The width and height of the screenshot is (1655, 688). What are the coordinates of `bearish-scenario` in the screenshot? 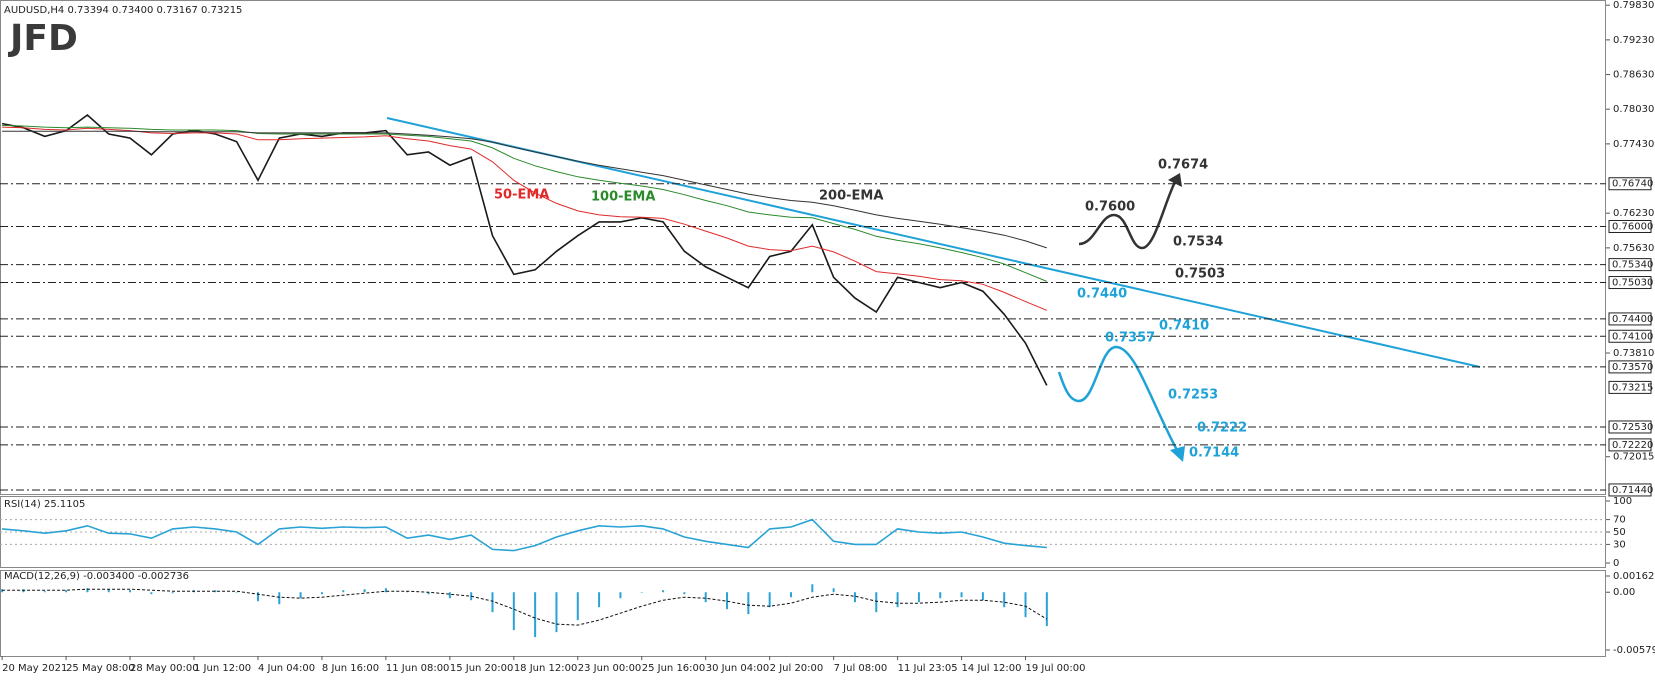 It's located at (1118, 399).